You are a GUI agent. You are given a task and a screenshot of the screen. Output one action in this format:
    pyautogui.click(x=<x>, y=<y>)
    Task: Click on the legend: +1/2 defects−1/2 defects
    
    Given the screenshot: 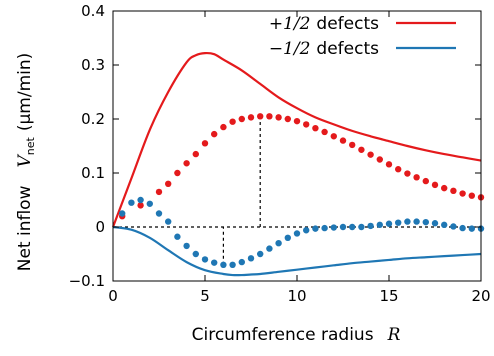 What is the action you would take?
    pyautogui.click(x=362, y=36)
    